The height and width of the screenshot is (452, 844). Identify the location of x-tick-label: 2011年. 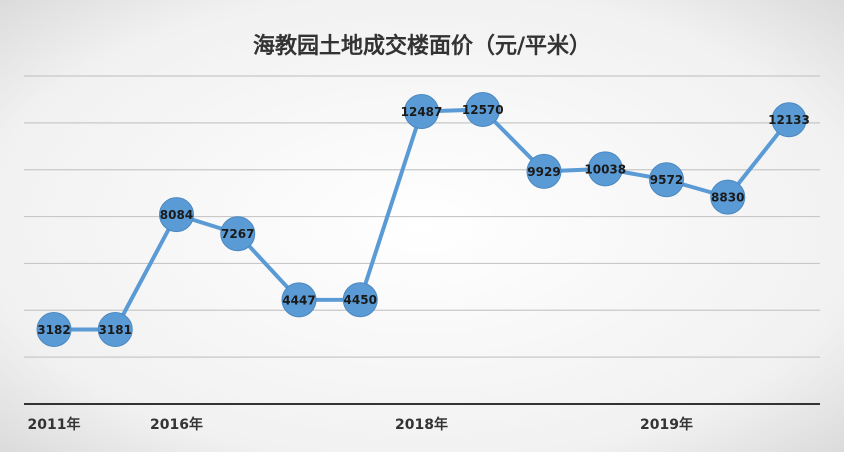
(54, 424).